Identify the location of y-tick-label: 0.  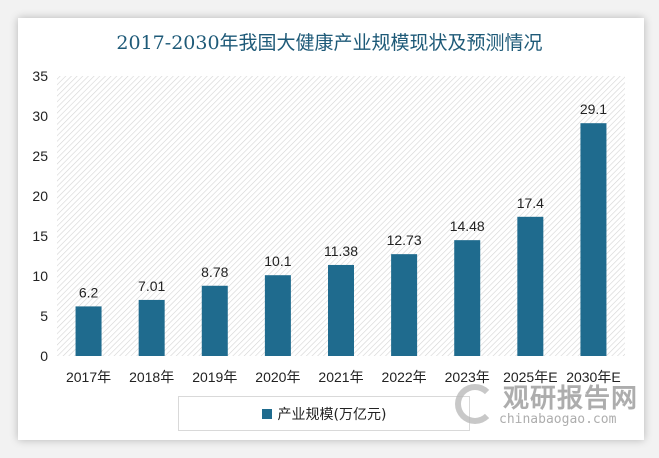
(44, 356).